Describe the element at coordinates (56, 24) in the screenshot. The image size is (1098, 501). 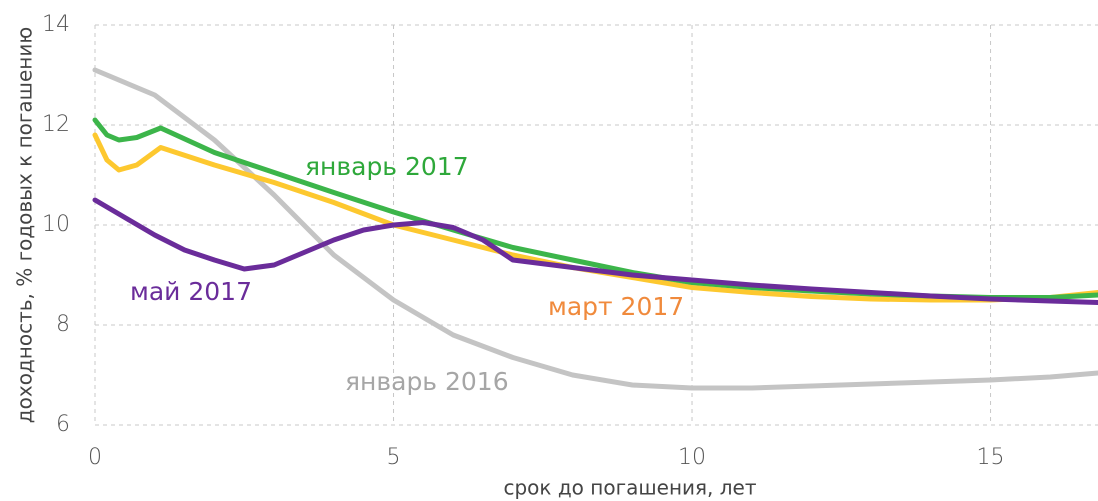
I see `y-tick-label: 14` at that location.